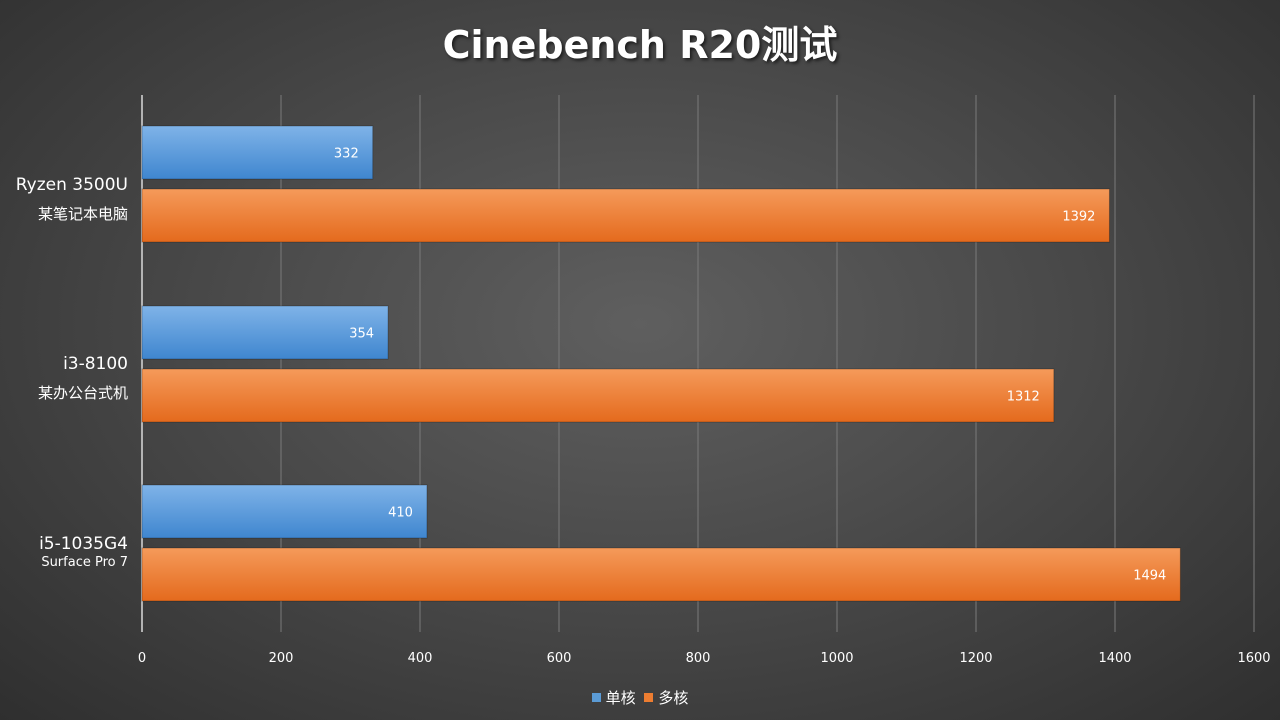 Image resolution: width=1280 pixels, height=720 pixels. What do you see at coordinates (836, 658) in the screenshot?
I see `x-tick-label: 1000` at bounding box center [836, 658].